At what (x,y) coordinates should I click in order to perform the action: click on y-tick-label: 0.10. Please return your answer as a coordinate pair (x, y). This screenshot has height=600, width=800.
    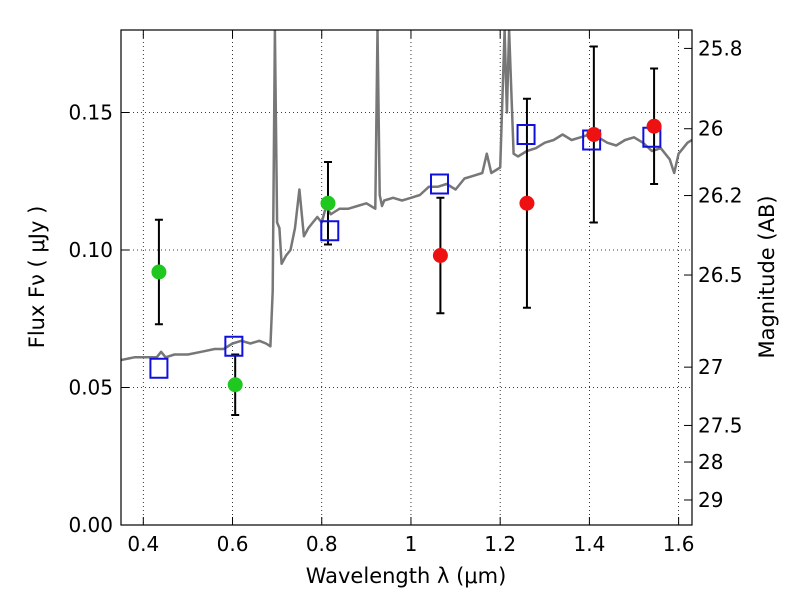
    Looking at the image, I should click on (90, 250).